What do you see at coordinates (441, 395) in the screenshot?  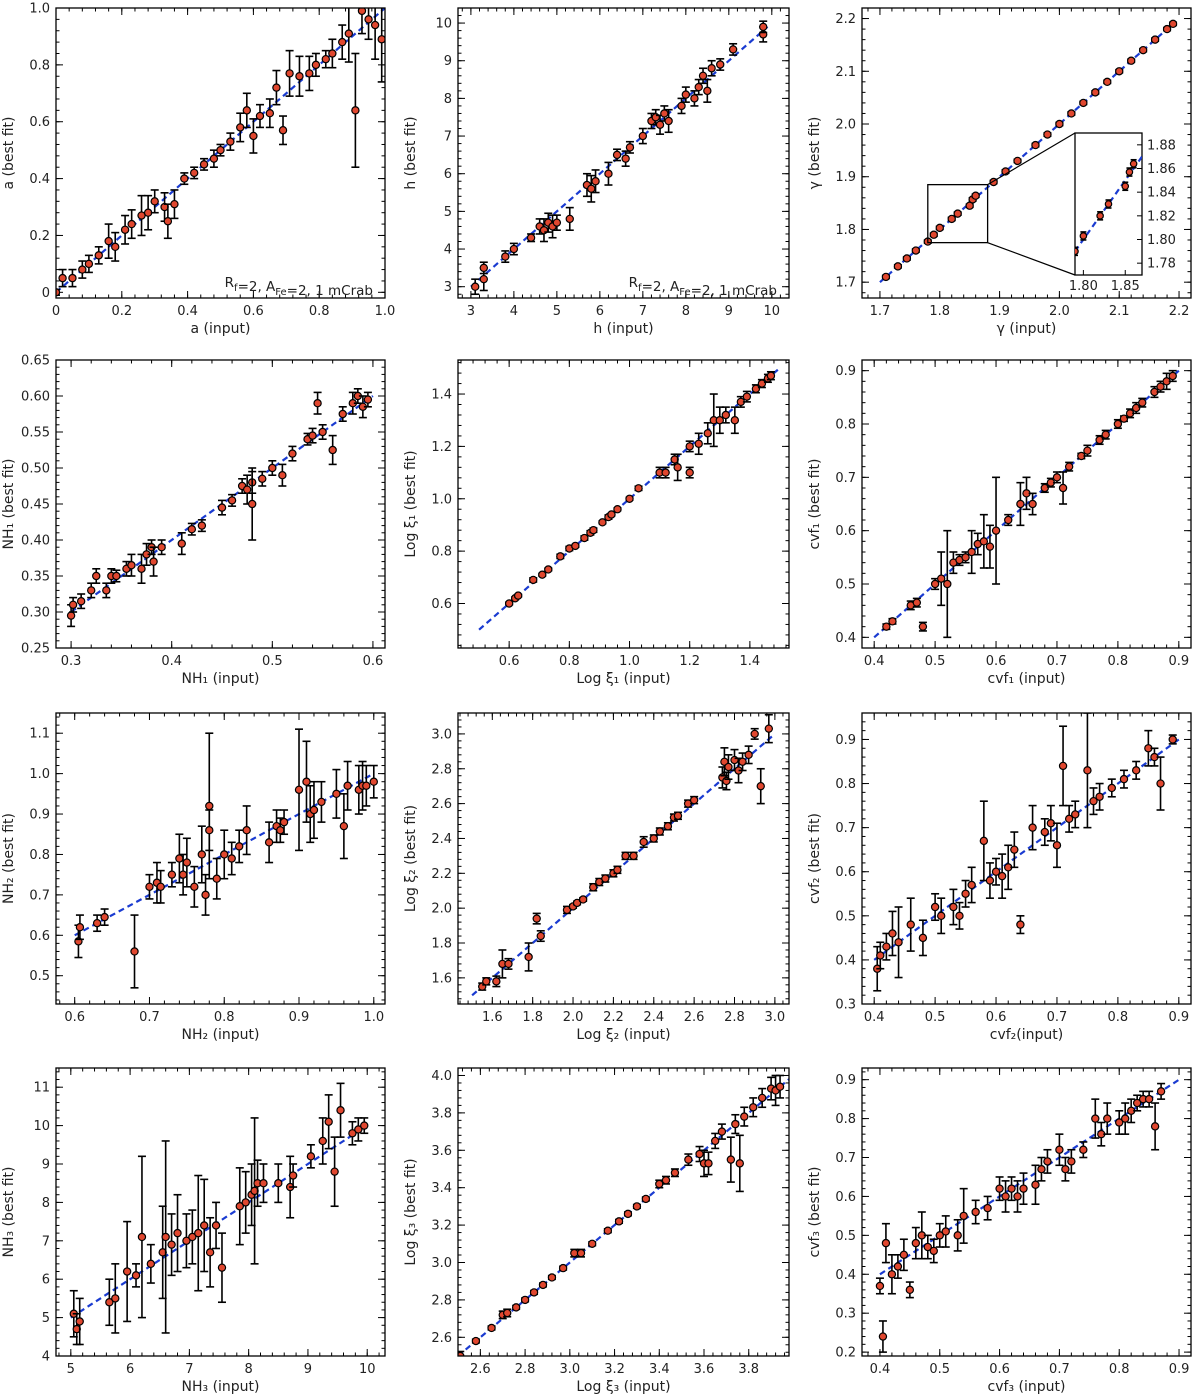 I see `y-tick-label: 1.4` at bounding box center [441, 395].